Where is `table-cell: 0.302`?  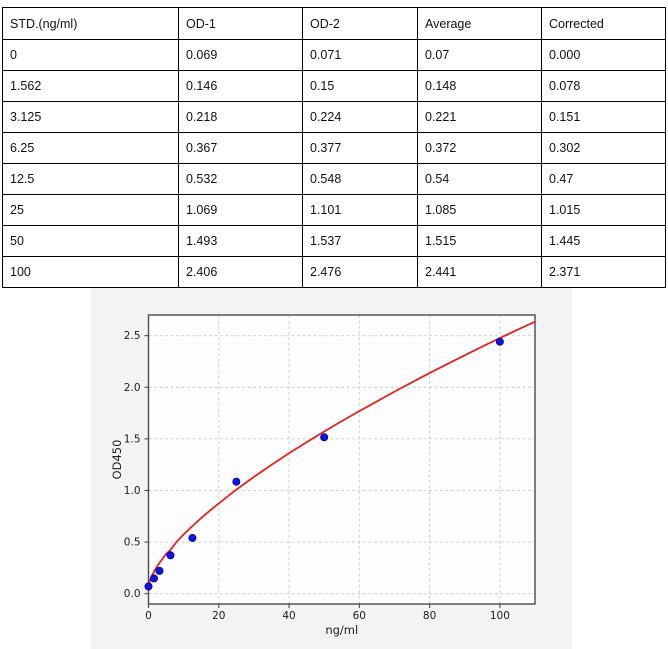
table-cell: 0.302 is located at coordinates (603, 148).